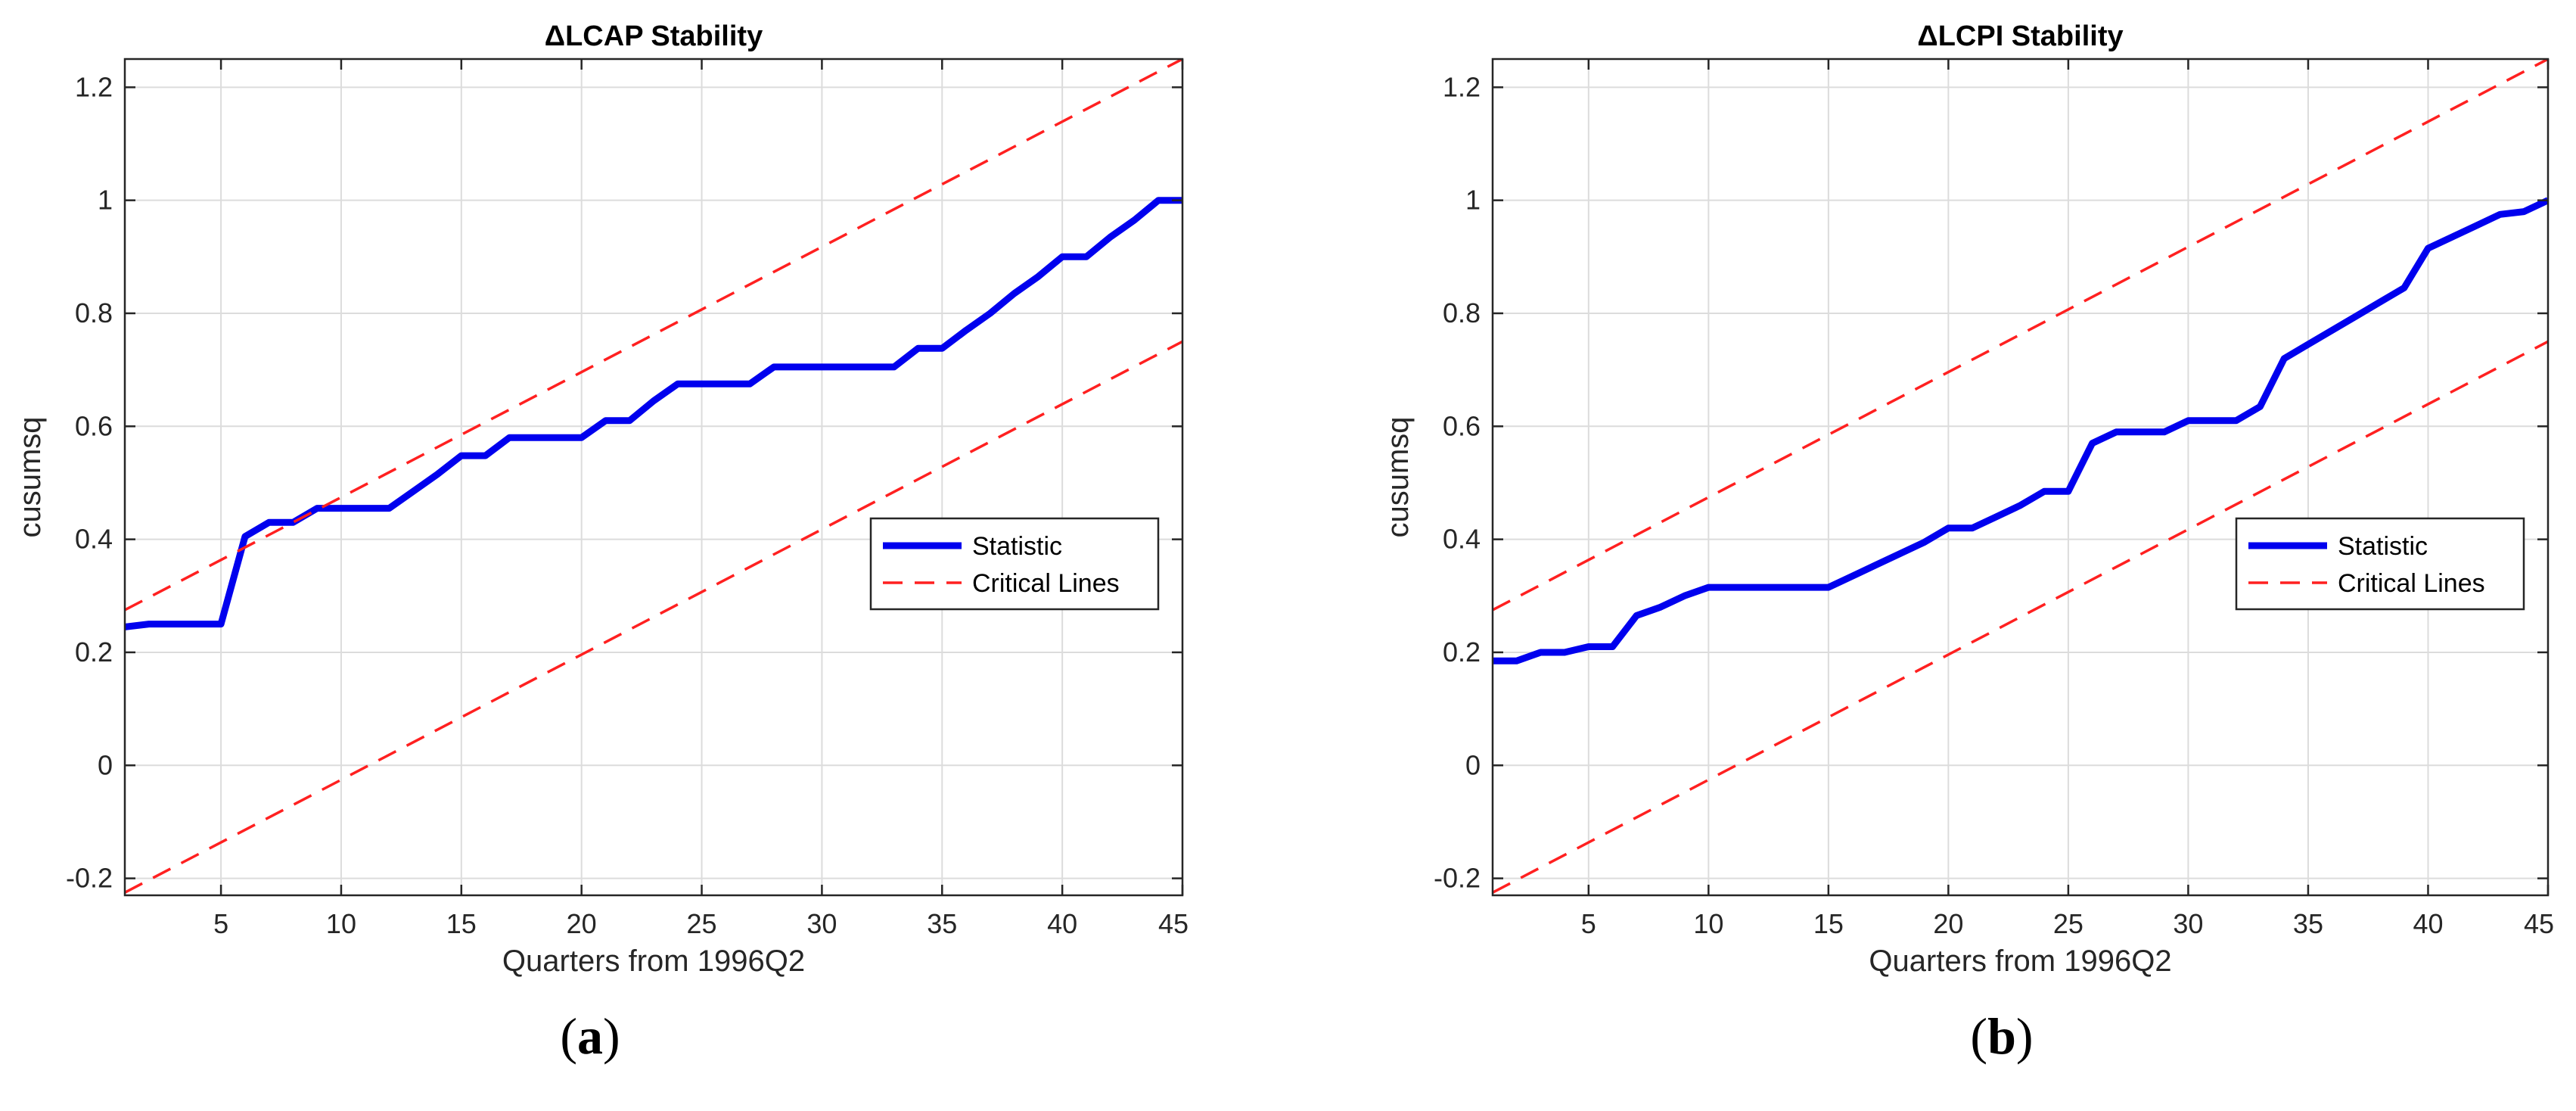 The image size is (2576, 1111). I want to click on panel-label-letter: b, so click(2001, 1036).